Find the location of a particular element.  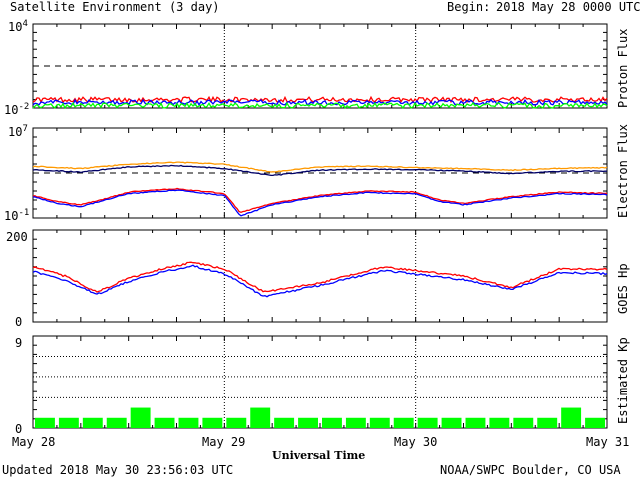

series-line-2-blue is located at coordinates (320, 281).